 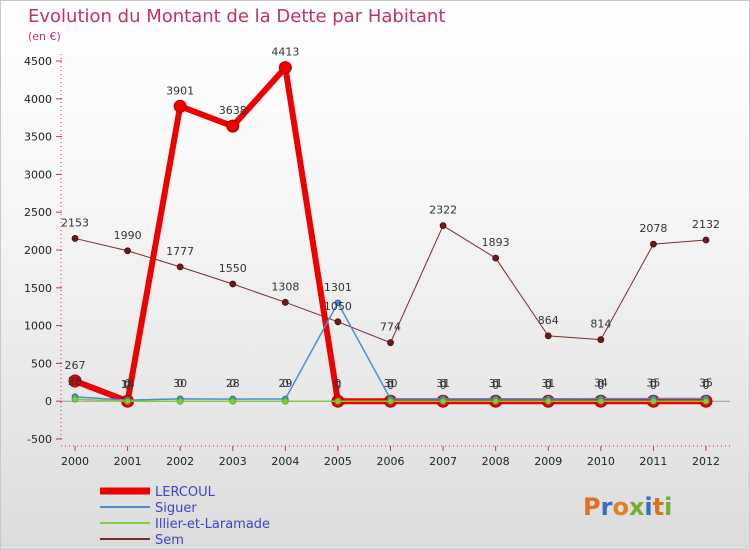 I want to click on x-tick-label: 2007, so click(x=443, y=461).